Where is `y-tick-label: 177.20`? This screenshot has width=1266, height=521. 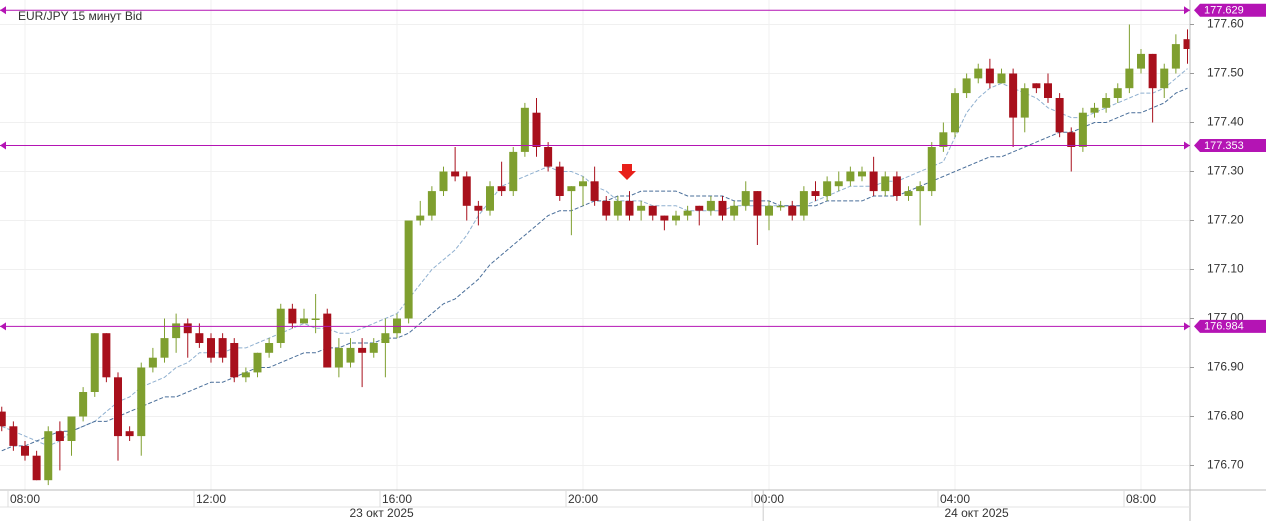
y-tick-label: 177.20 is located at coordinates (1225, 220).